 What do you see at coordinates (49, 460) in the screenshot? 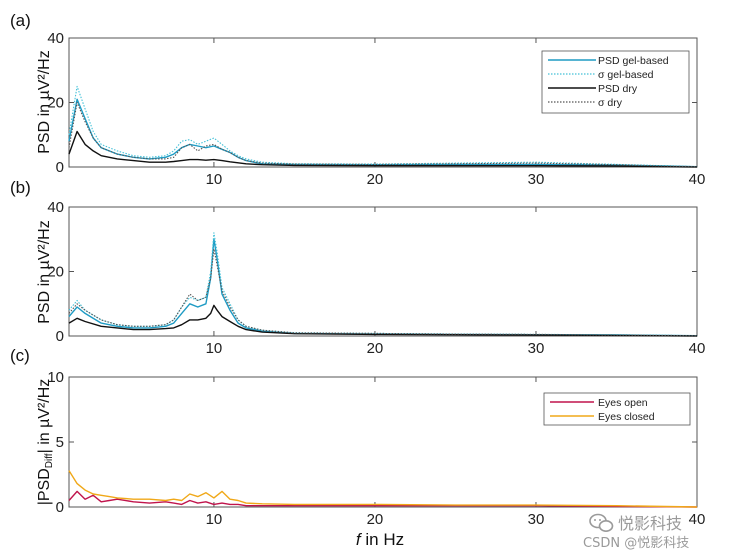
I see `y-axis-label-c-sub: Diff` at bounding box center [49, 460].